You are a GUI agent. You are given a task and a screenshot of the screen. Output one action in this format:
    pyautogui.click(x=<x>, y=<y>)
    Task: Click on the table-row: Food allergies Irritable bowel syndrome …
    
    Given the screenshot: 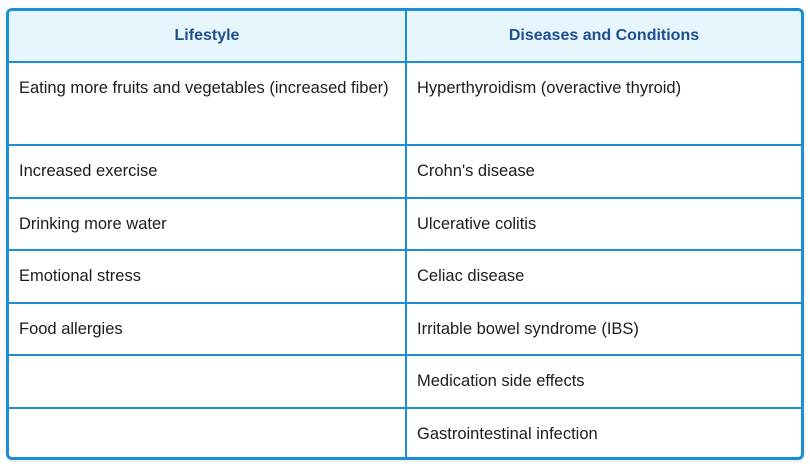 What is the action you would take?
    pyautogui.click(x=405, y=329)
    